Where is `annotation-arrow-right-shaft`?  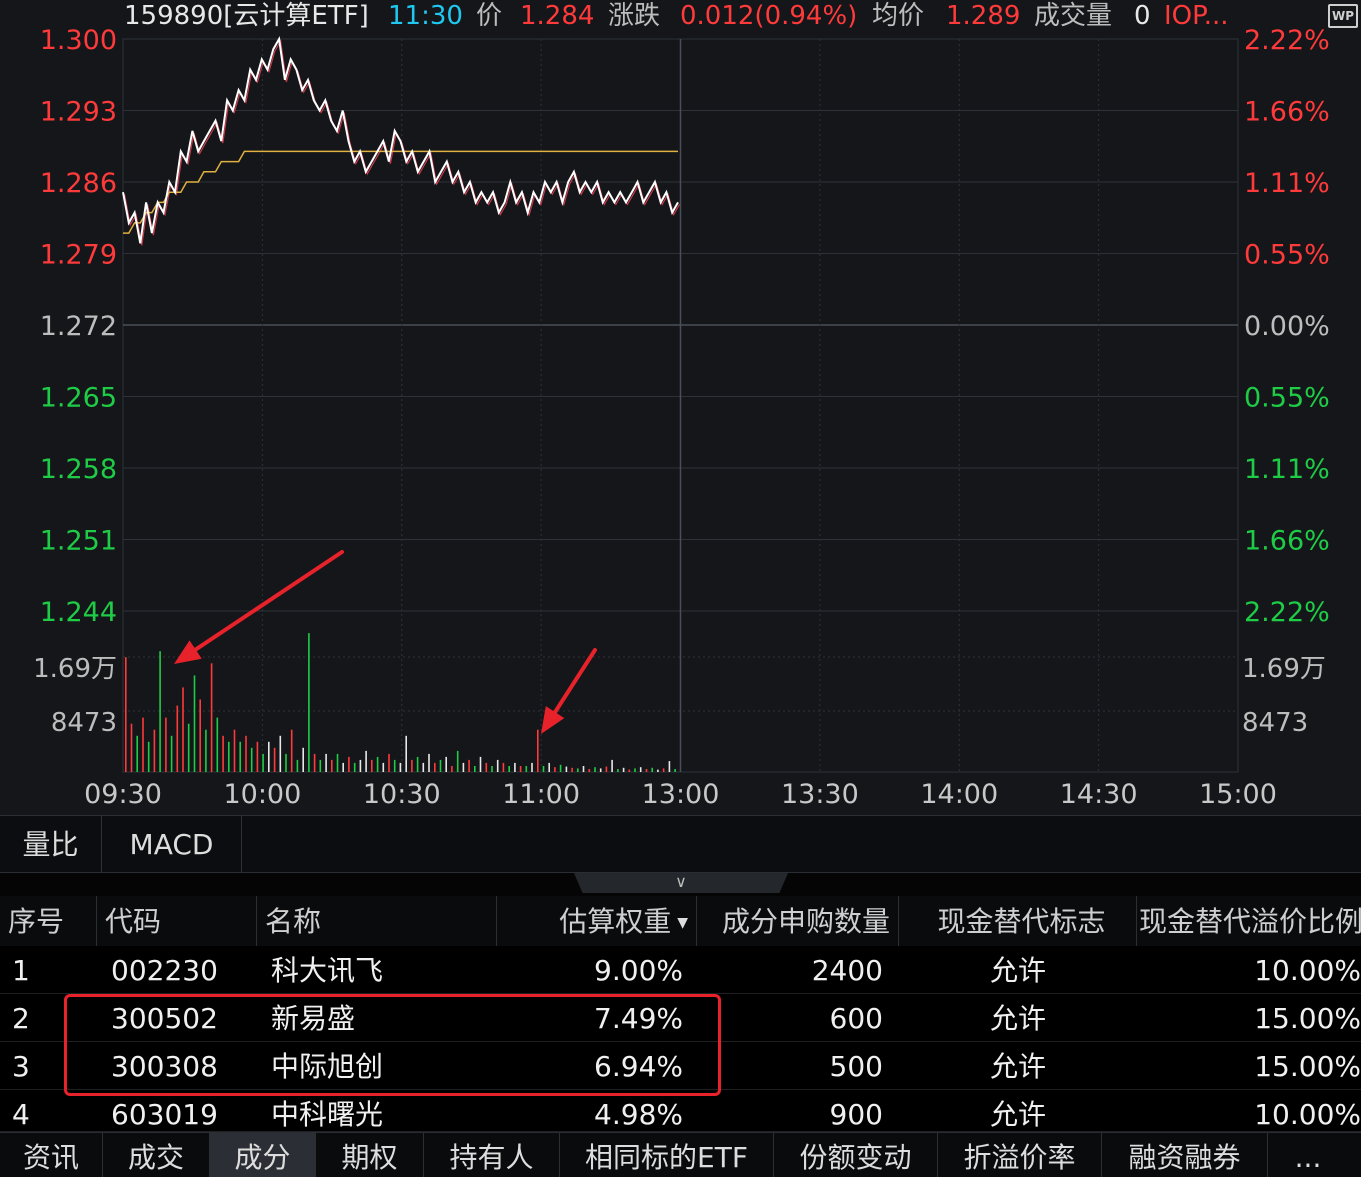
annotation-arrow-right-shaft is located at coordinates (575, 681).